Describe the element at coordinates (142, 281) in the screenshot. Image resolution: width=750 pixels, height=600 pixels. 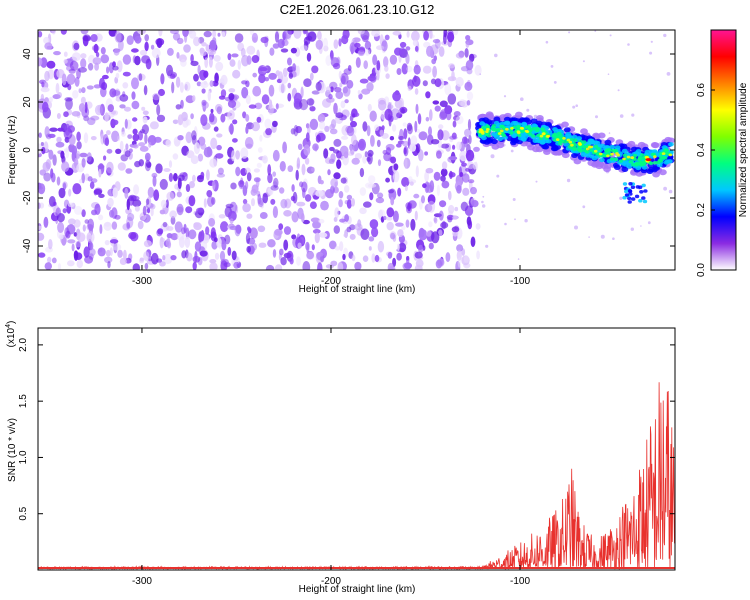
I see `x-tick-label: -300` at that location.